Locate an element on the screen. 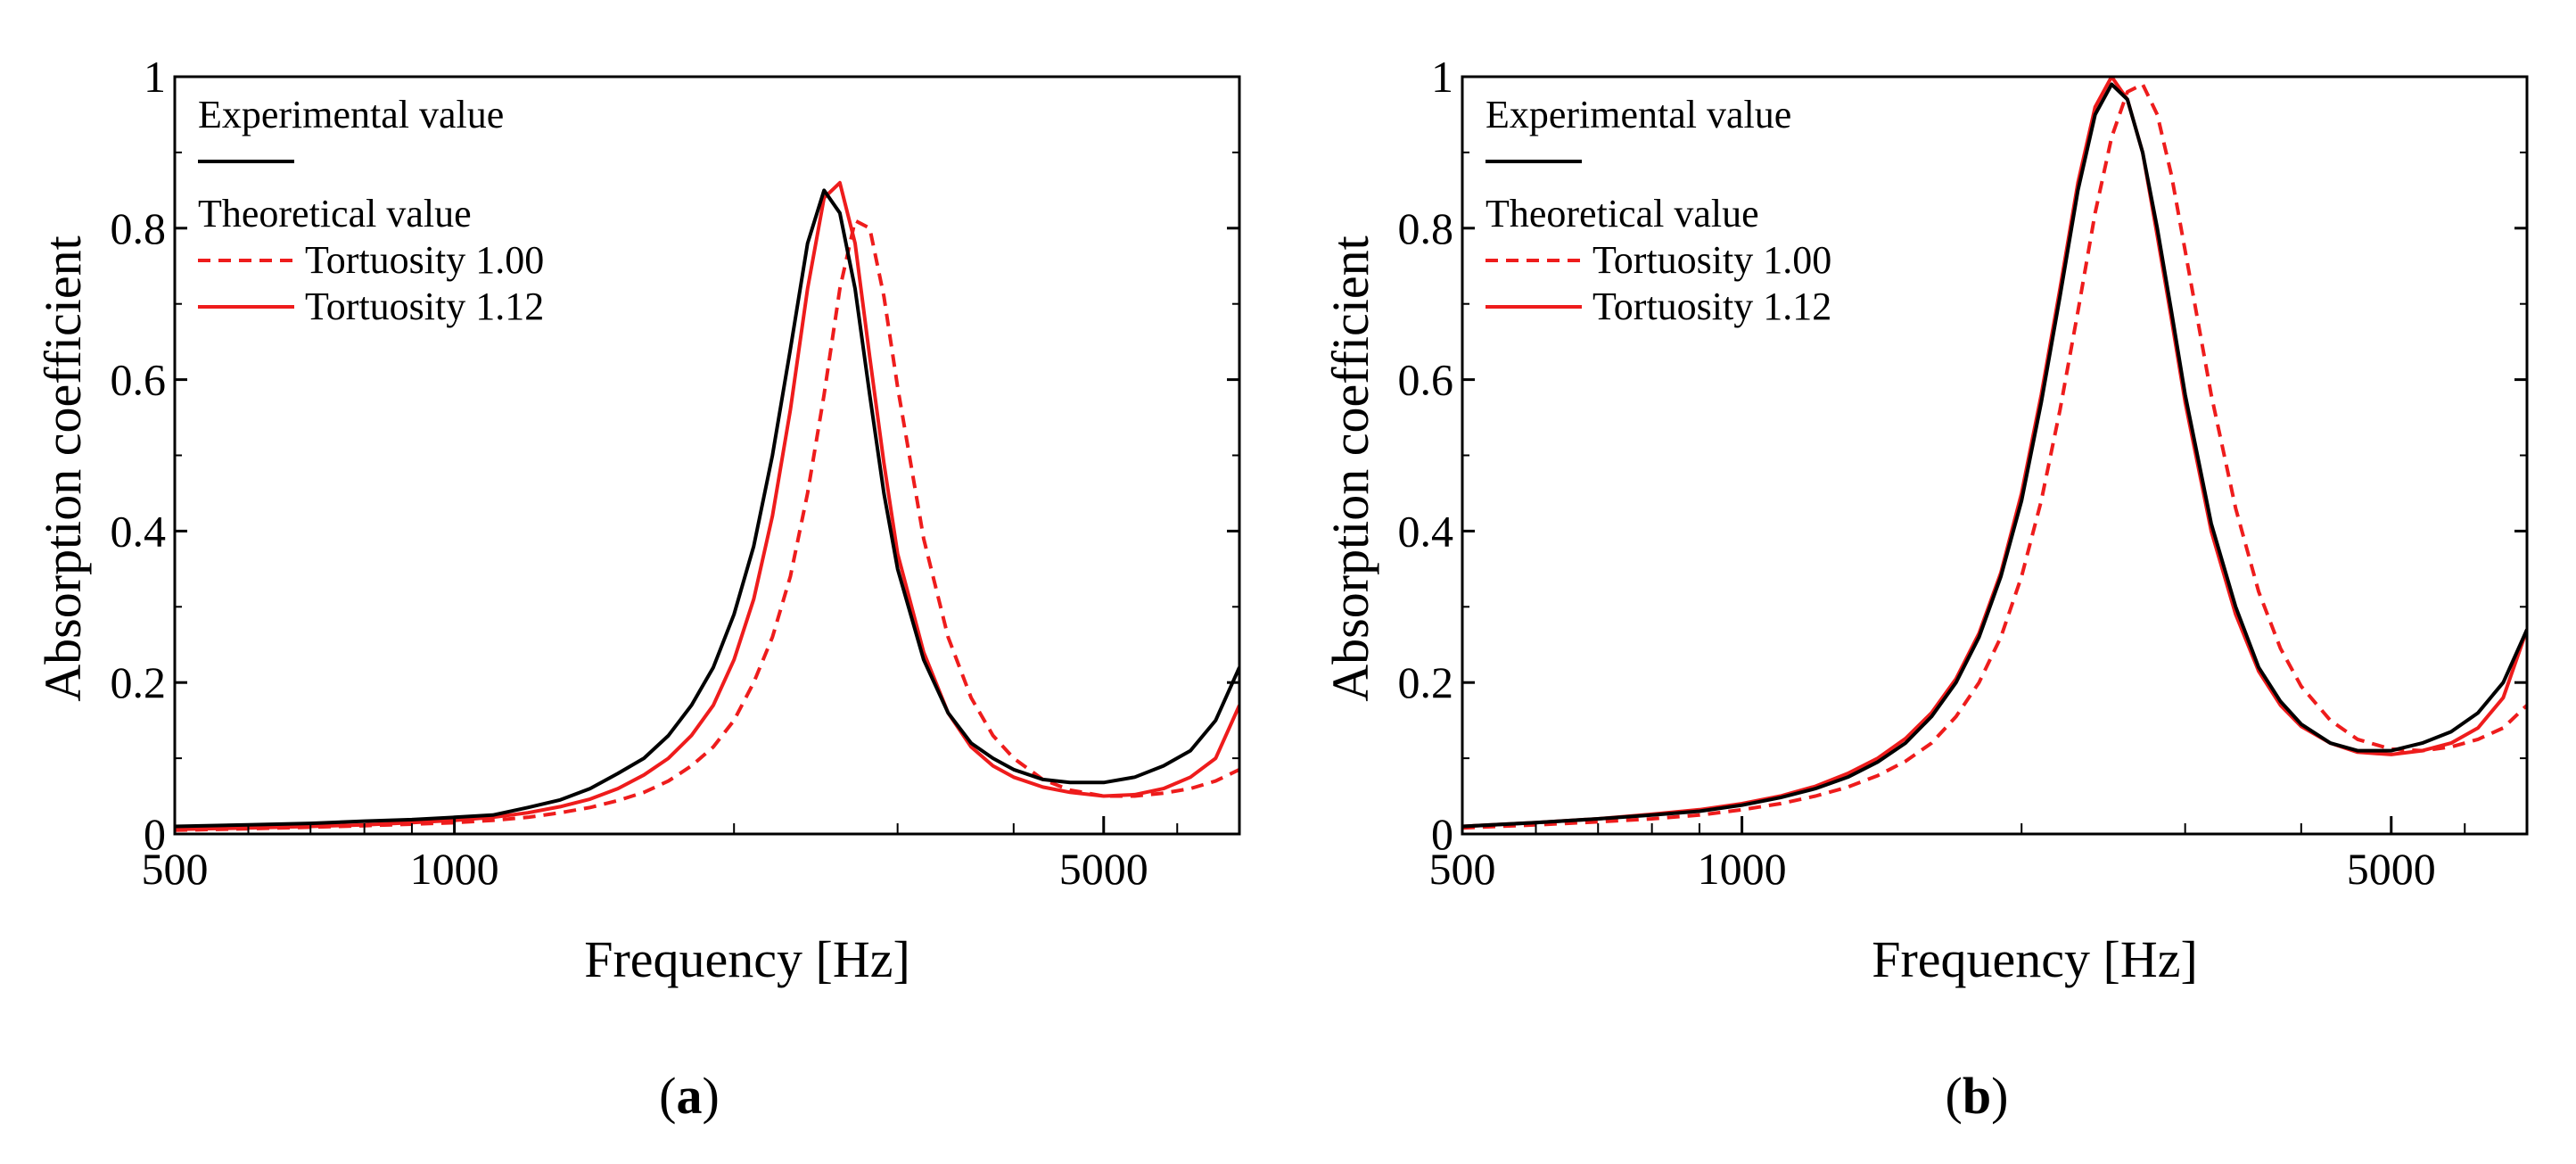 Image resolution: width=2576 pixels, height=1164 pixels. panel-label: (b) is located at coordinates (1977, 1096).